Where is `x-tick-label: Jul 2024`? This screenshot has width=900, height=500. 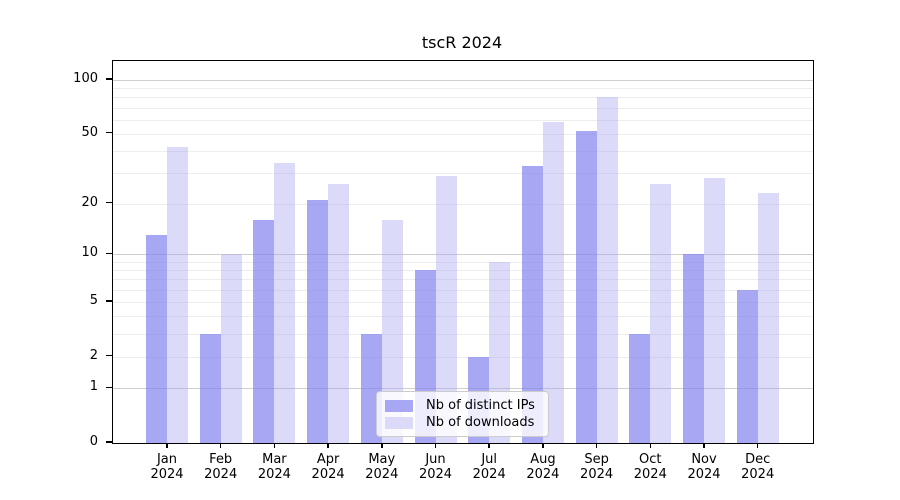
x-tick-label: Jul 2024 is located at coordinates (489, 467).